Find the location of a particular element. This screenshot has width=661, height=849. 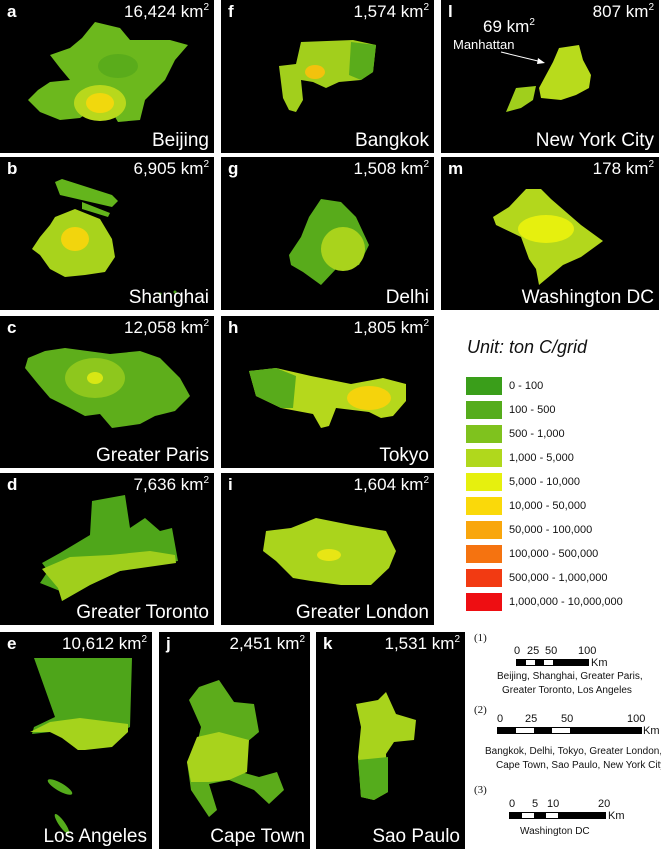

sao-paulo-emission-map is located at coordinates (386, 746).